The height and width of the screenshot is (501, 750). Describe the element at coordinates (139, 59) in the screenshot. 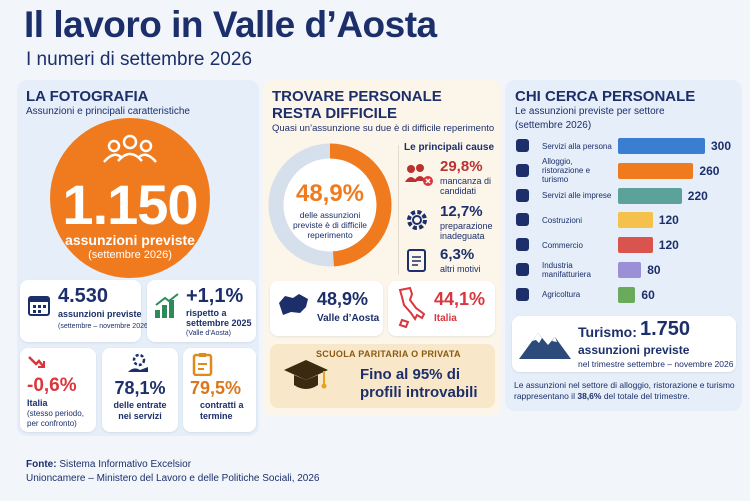

I see `subtitle: I numeri di settembre 2026` at that location.